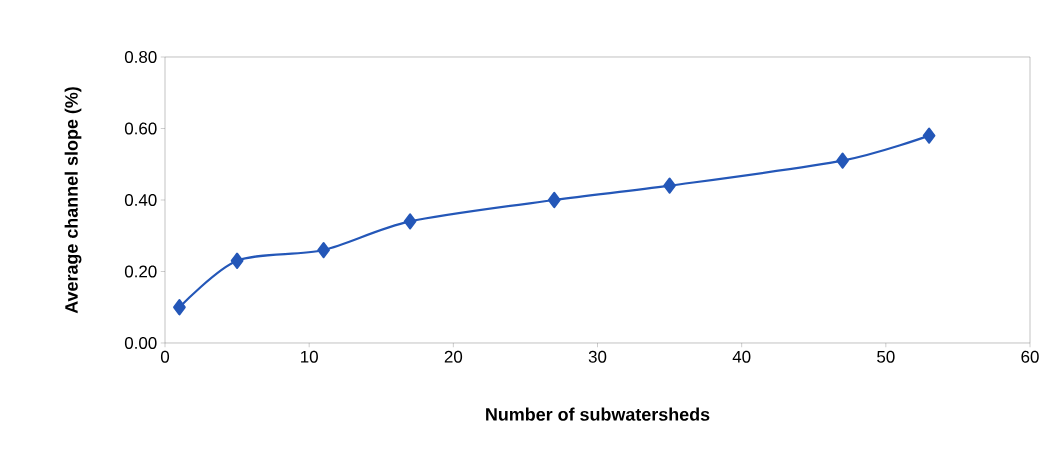 This screenshot has height=457, width=1052. What do you see at coordinates (309, 356) in the screenshot?
I see `x-tick-label: 10` at bounding box center [309, 356].